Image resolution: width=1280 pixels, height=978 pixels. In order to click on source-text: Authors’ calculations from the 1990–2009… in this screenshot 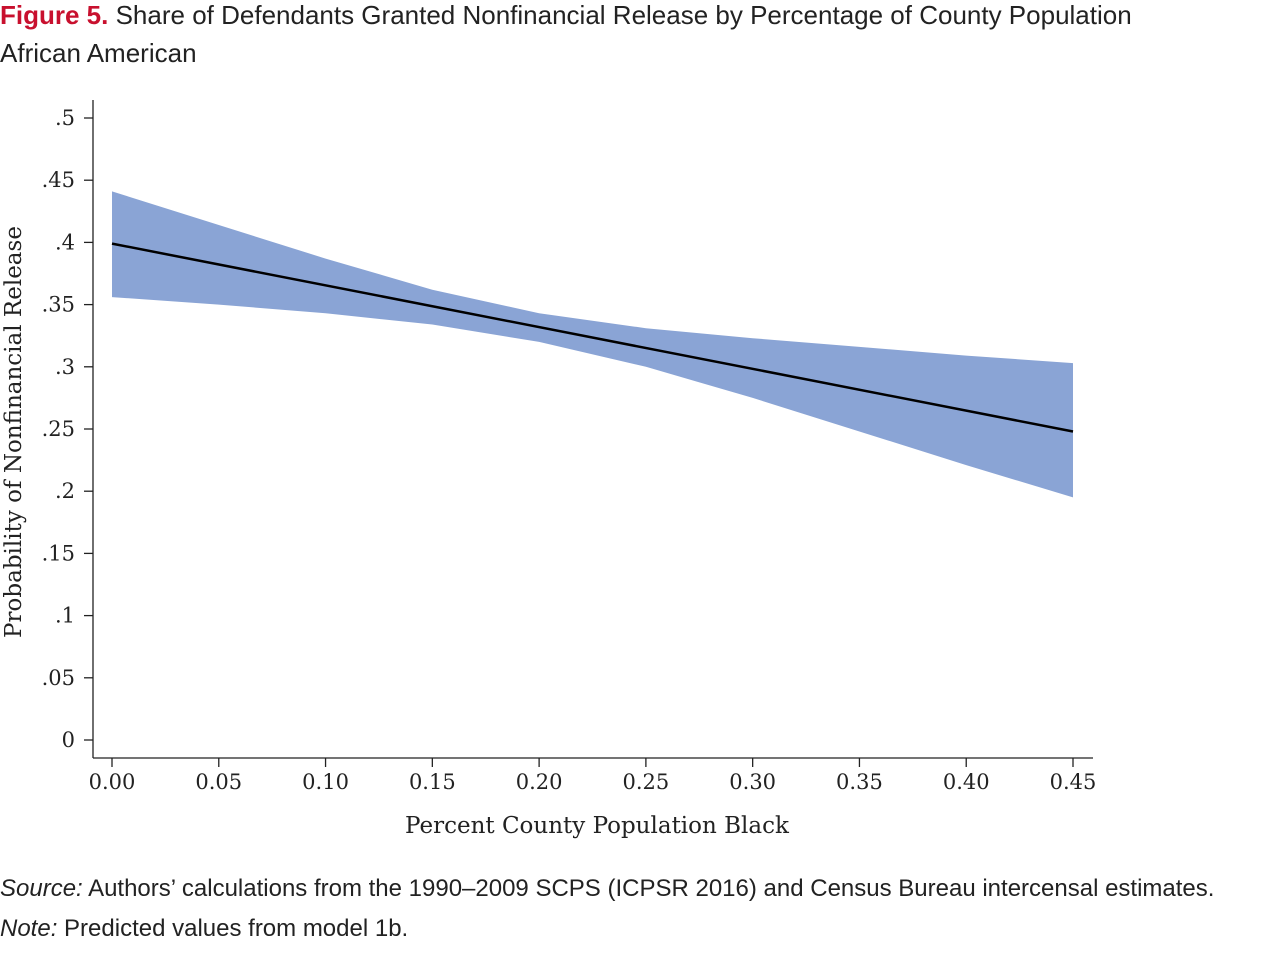, I will do `click(648, 888)`.